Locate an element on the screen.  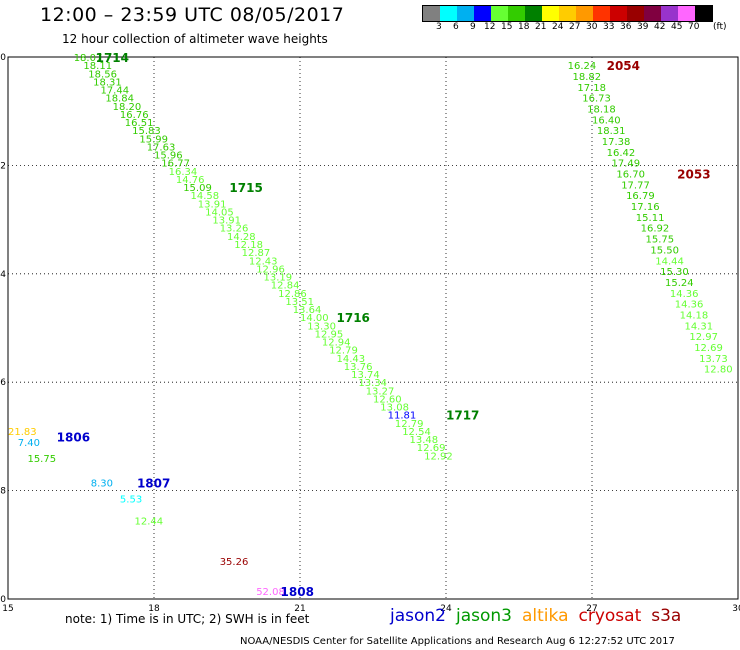
wave-height-value: 13.08 is located at coordinates (394, 408).